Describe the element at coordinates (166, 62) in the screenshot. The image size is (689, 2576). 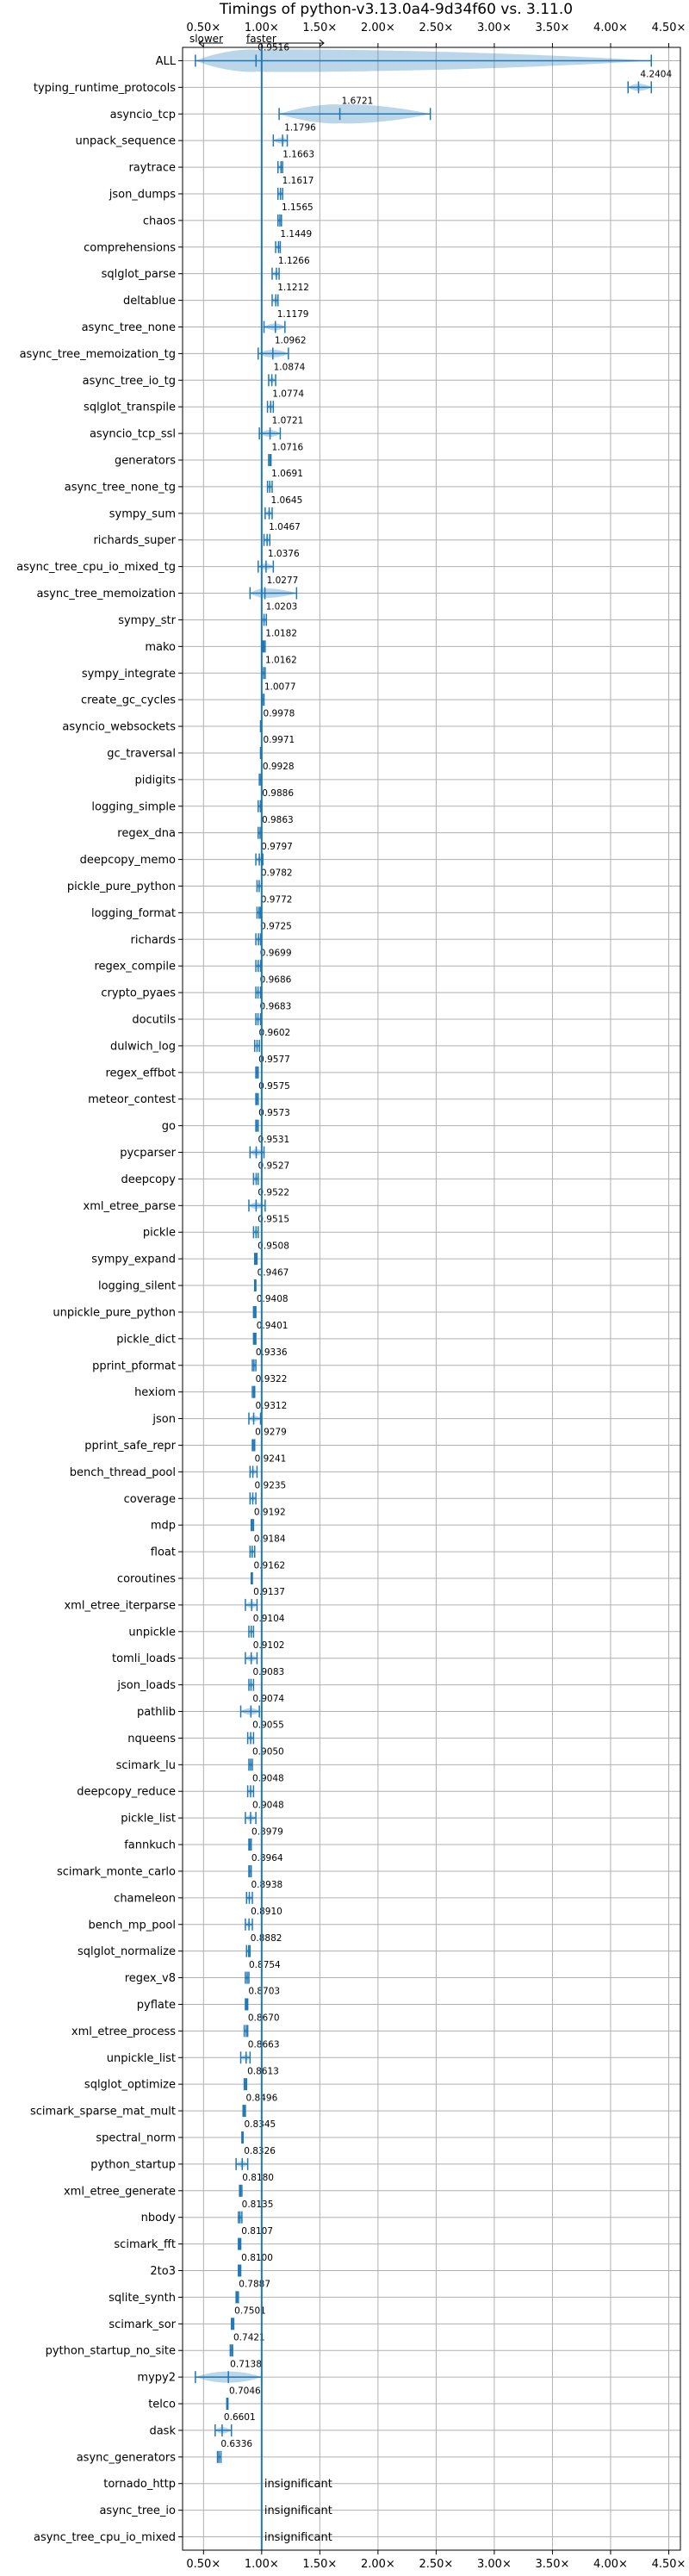
I see `category-label: ALL` at that location.